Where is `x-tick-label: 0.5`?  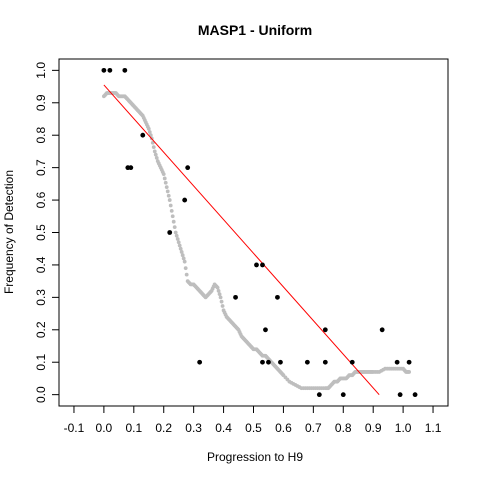
x-tick-label: 0.5 is located at coordinates (253, 428).